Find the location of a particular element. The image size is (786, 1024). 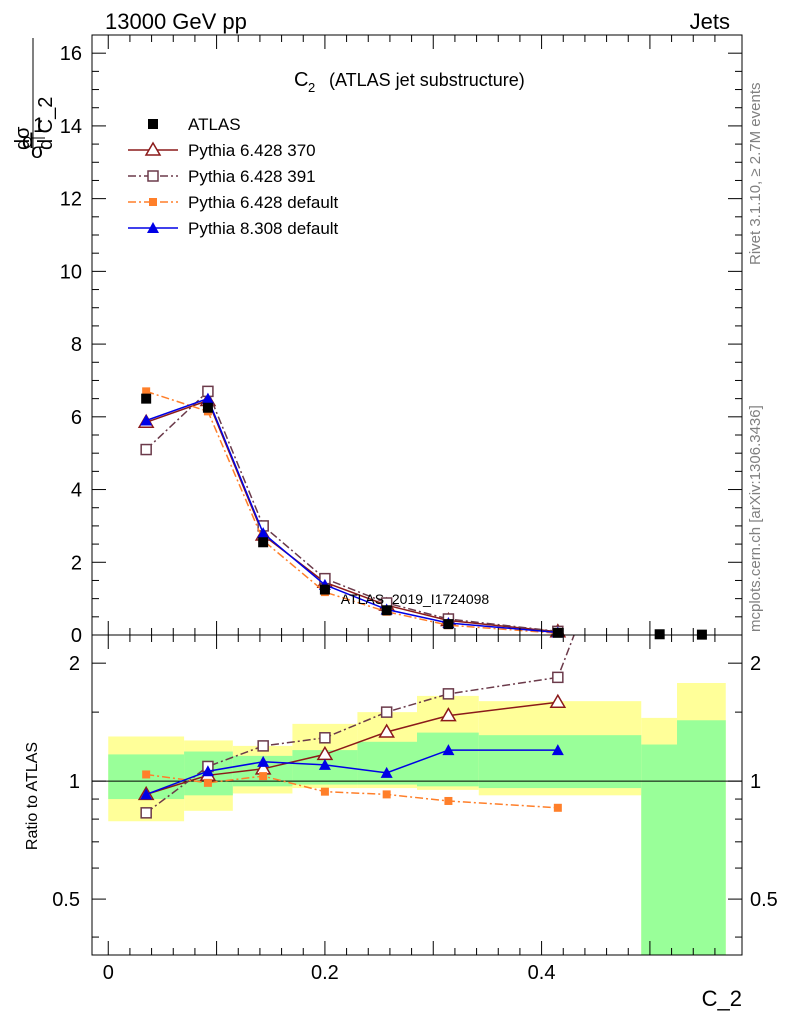

legend-entry-pythia-6-428-370: Pythia 6.428 370 is located at coordinates (222, 150).